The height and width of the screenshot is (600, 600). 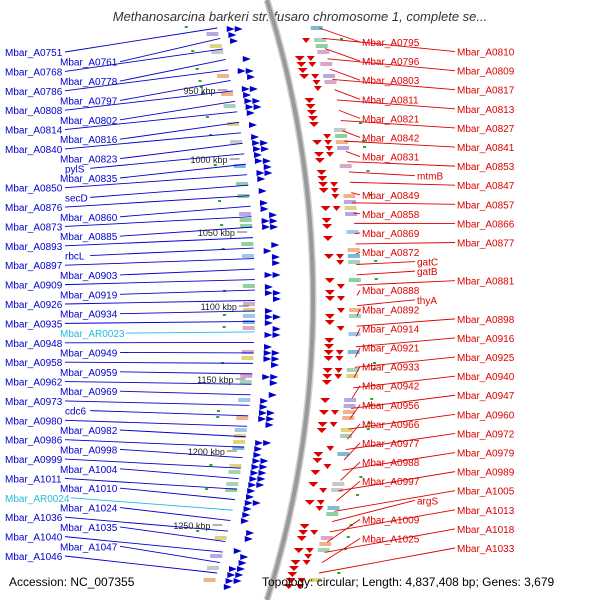 What do you see at coordinates (486, 511) in the screenshot?
I see `gene-label: Mbar_A1013` at bounding box center [486, 511].